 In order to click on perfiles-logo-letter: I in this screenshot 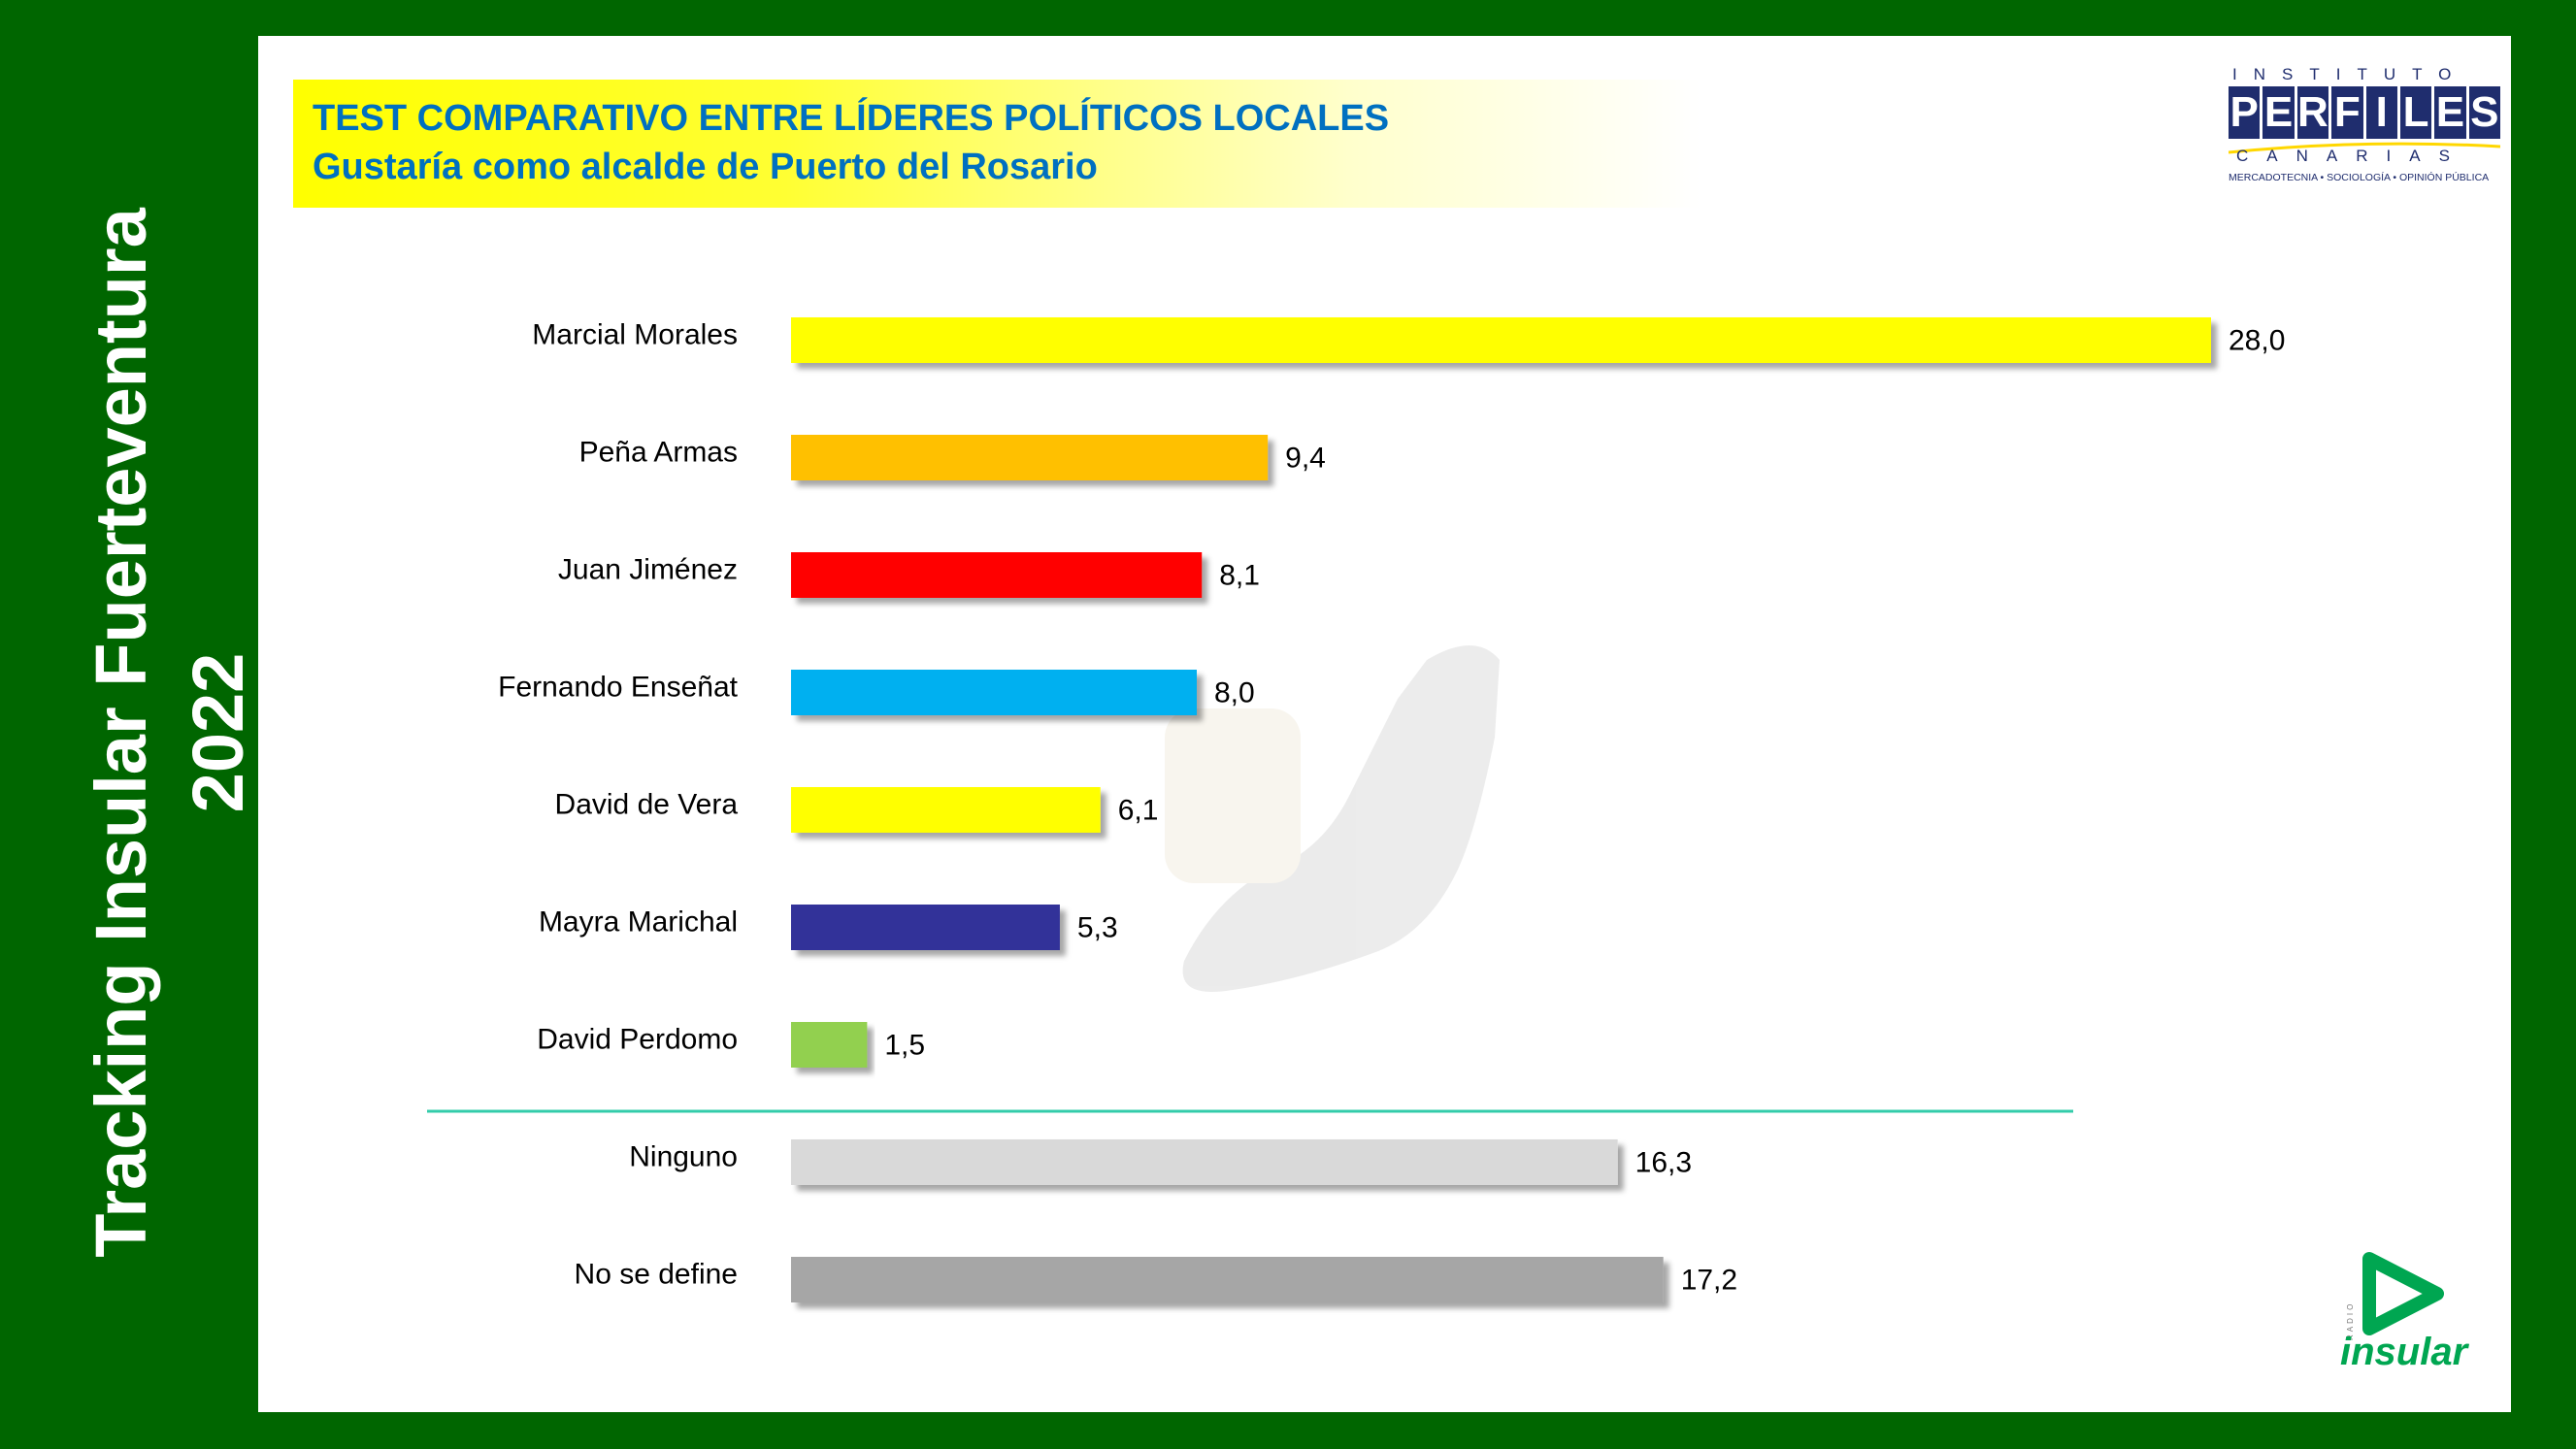, I will do `click(2381, 112)`.